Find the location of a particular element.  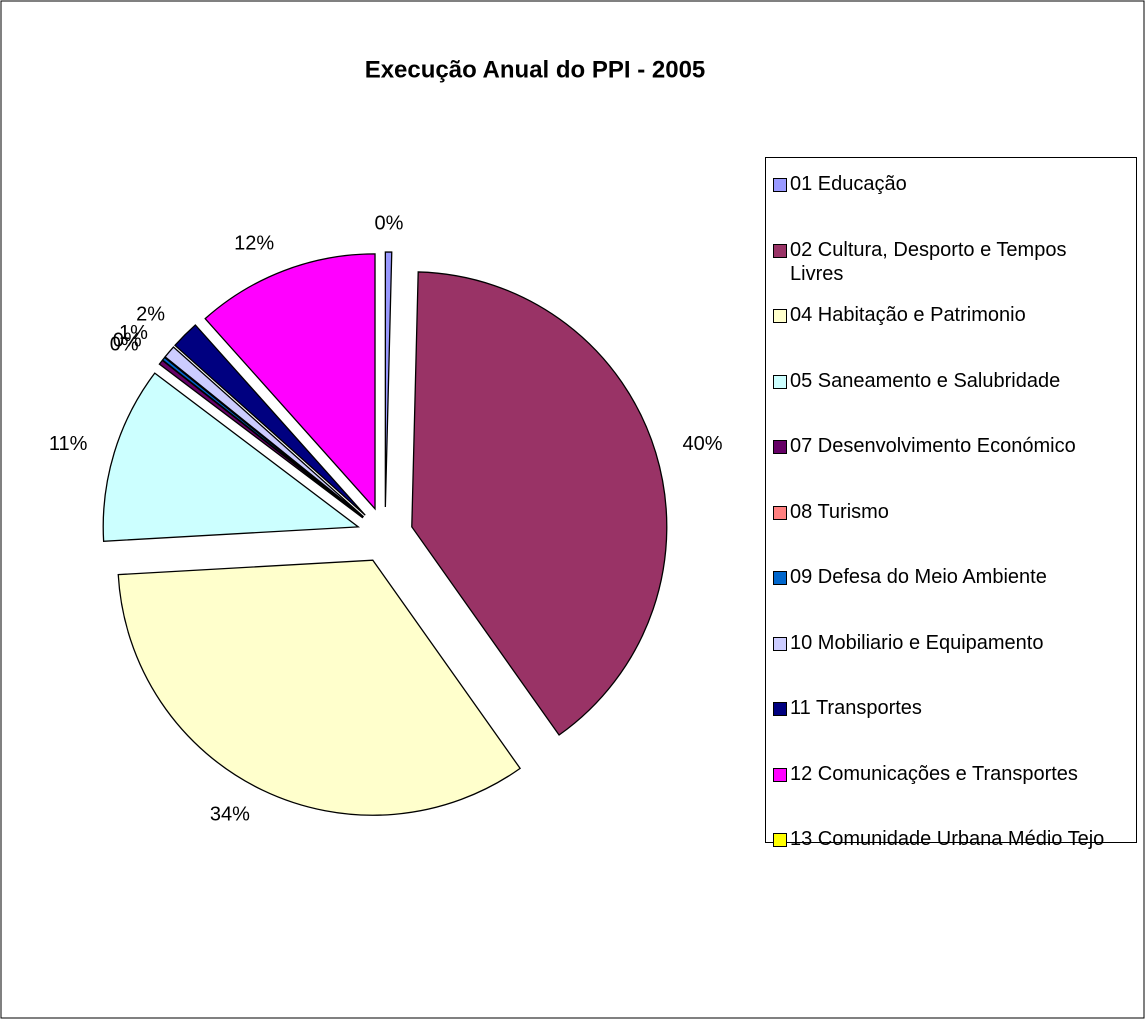

legend-entry: 07 Desenvolvimento Económico is located at coordinates (948, 446).